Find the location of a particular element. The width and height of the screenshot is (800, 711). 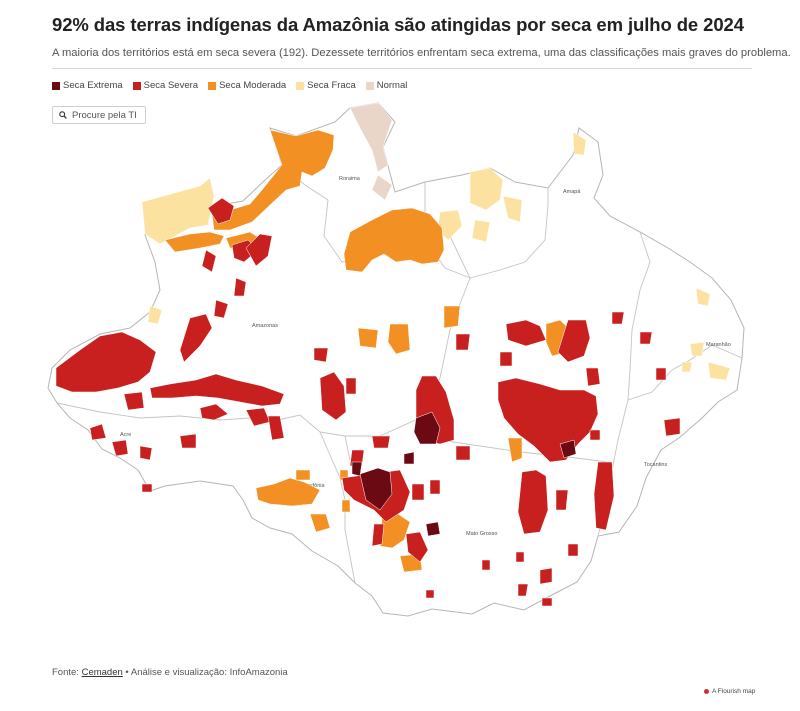

state-label-amapa: Amapá is located at coordinates (572, 192).